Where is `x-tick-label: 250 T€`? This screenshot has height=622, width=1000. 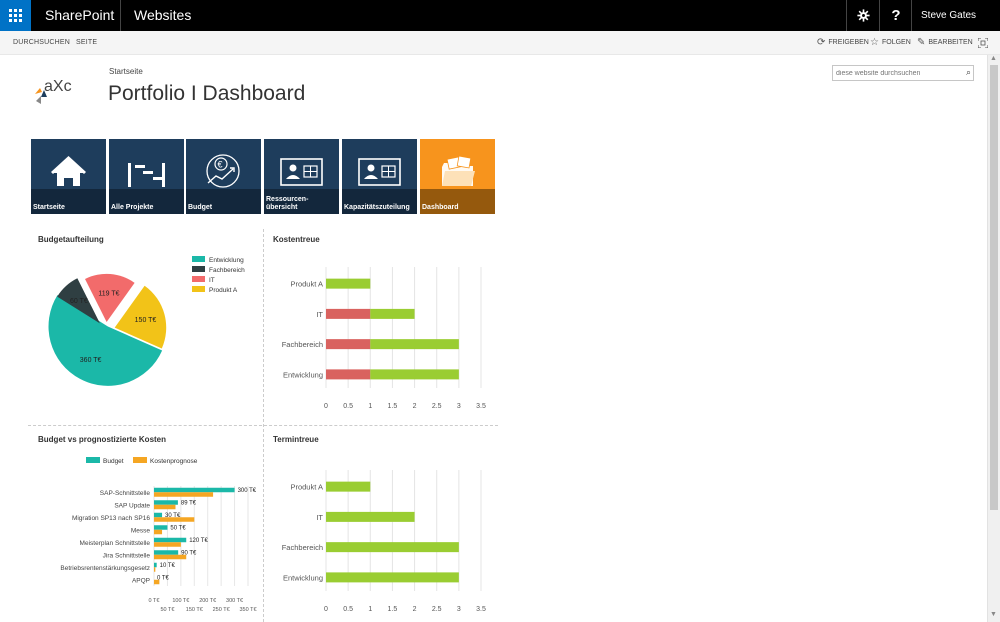
x-tick-label: 250 T€ is located at coordinates (221, 610).